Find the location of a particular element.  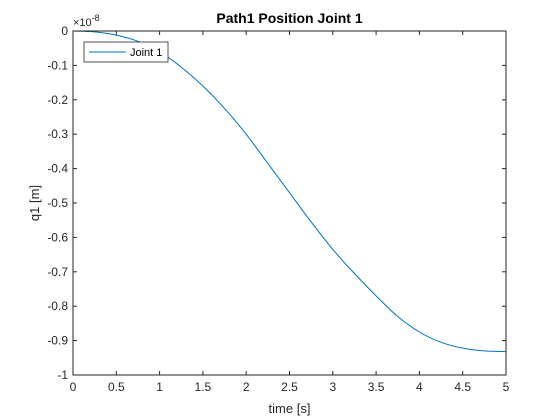

y-tick-label: -0.3 is located at coordinates (57, 134).